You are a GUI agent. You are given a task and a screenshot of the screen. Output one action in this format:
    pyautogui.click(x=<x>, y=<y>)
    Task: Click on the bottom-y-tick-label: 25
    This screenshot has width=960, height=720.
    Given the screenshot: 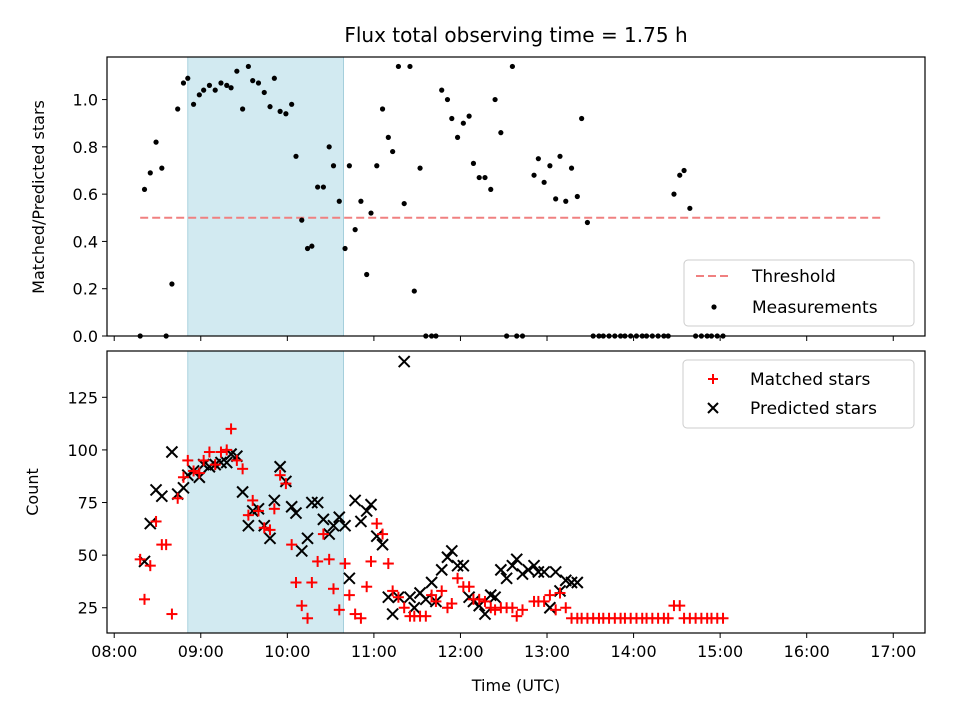 What is the action you would take?
    pyautogui.click(x=88, y=608)
    